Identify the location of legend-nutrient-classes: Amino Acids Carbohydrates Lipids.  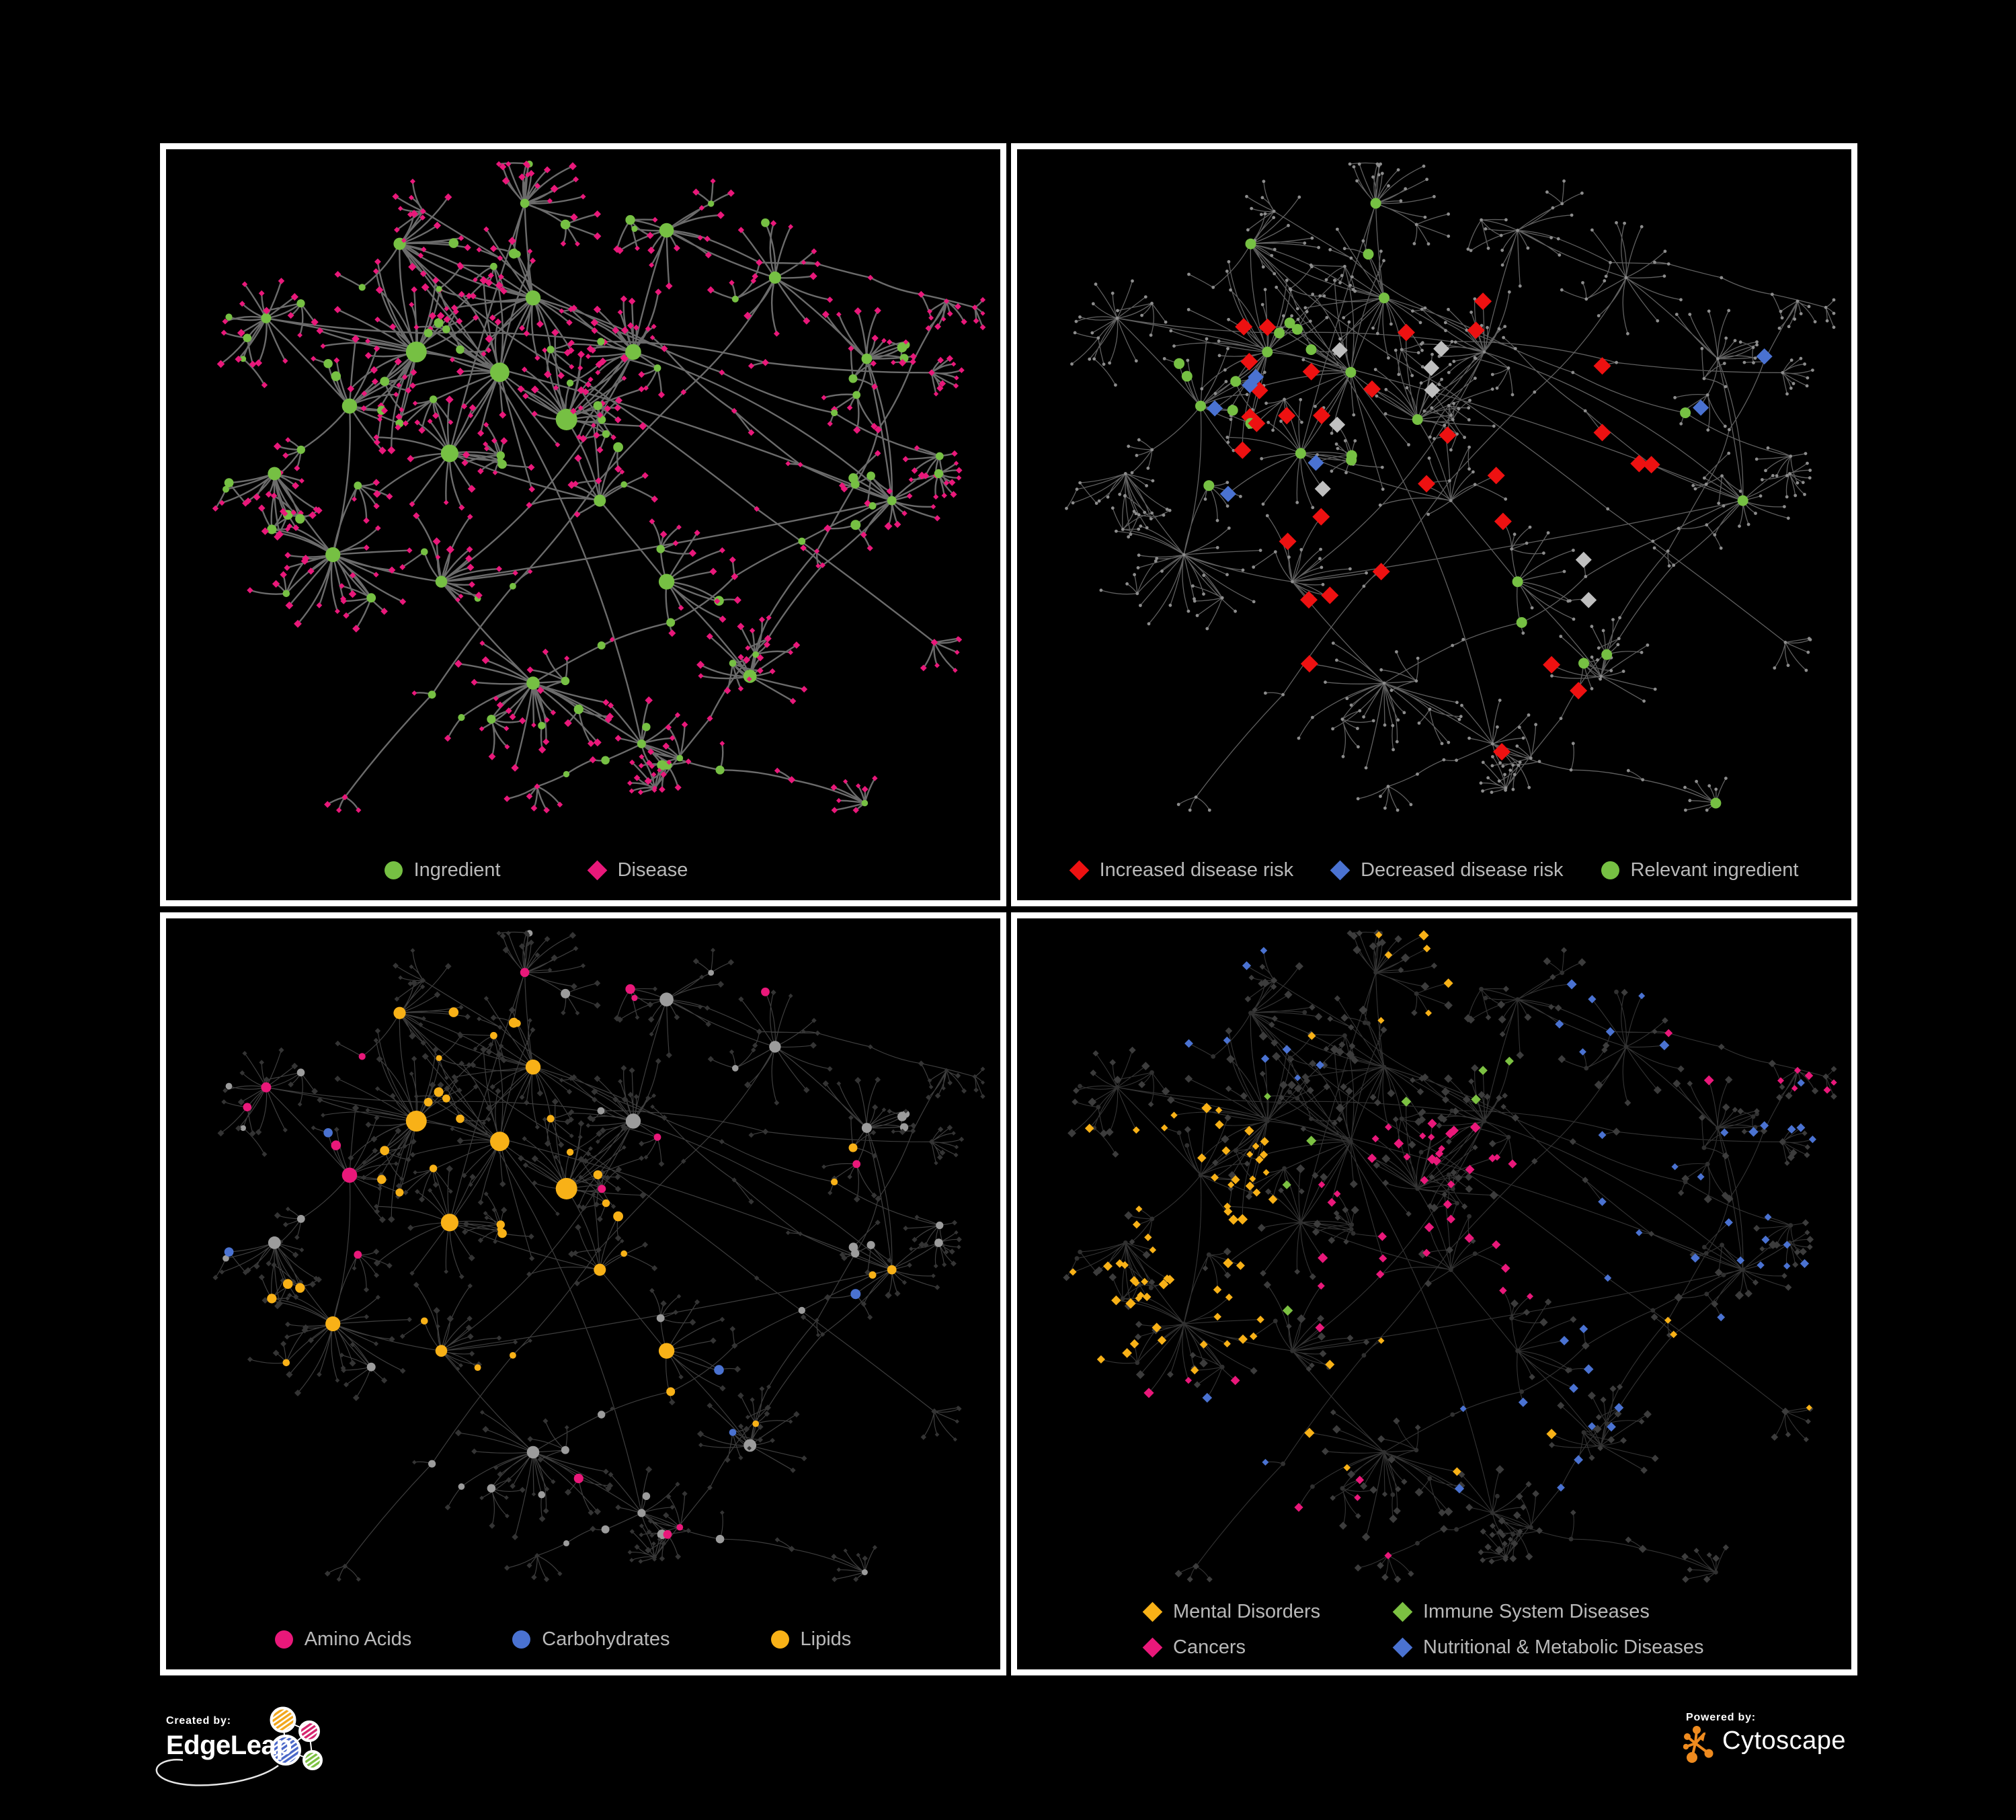
(563, 1639).